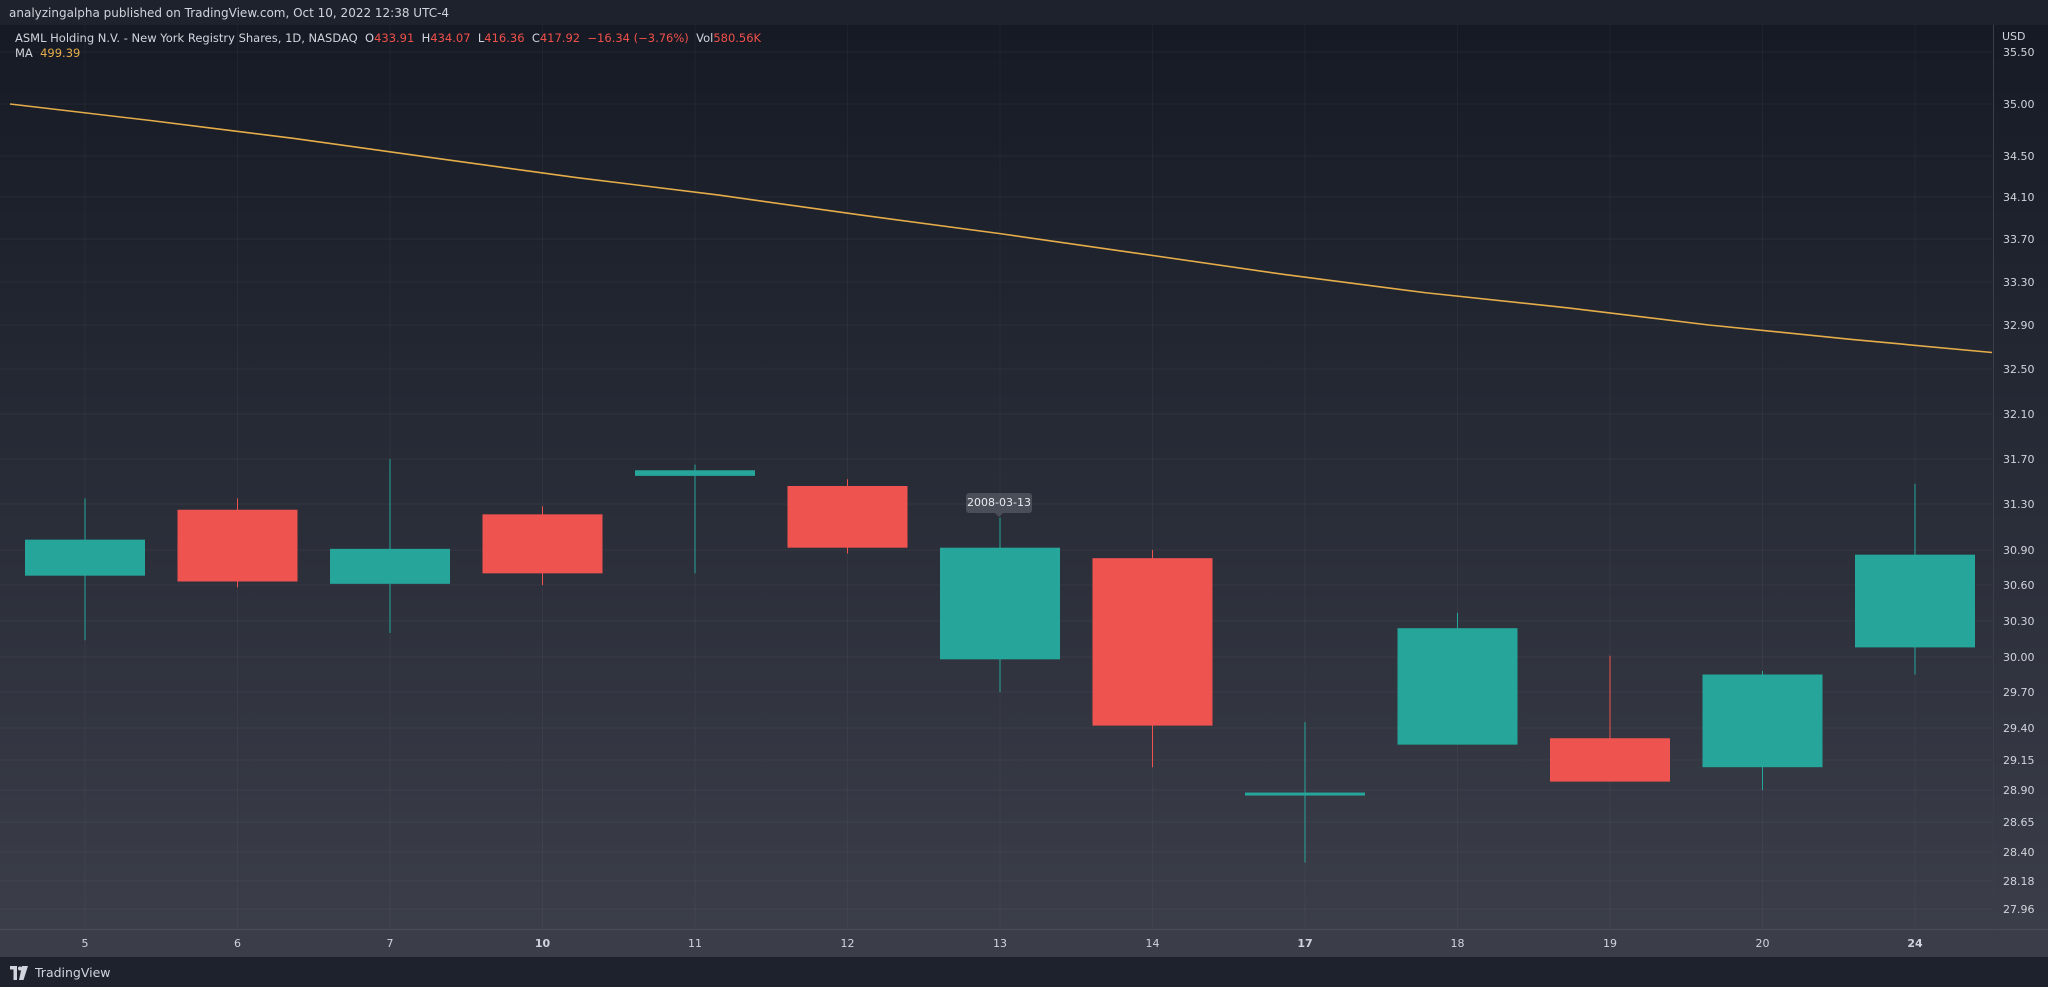  What do you see at coordinates (2019, 325) in the screenshot?
I see `y-tick-label: 32.90` at bounding box center [2019, 325].